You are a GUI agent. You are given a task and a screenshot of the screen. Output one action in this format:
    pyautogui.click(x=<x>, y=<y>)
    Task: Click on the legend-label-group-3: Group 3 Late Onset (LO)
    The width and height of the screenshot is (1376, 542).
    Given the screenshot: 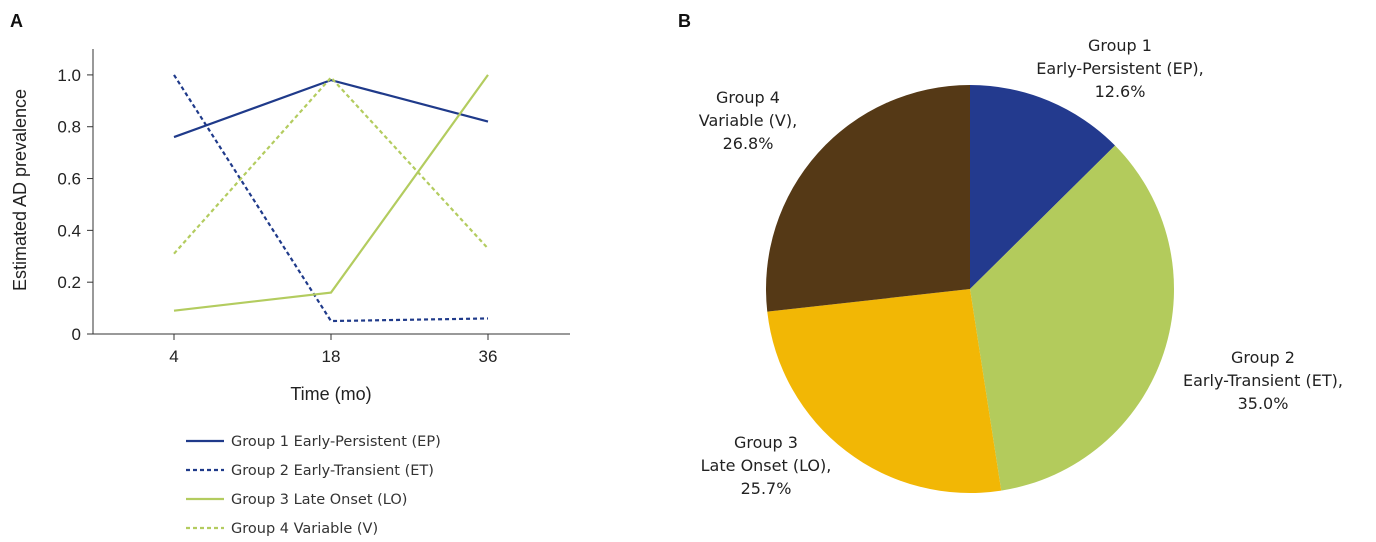 What is the action you would take?
    pyautogui.click(x=319, y=500)
    